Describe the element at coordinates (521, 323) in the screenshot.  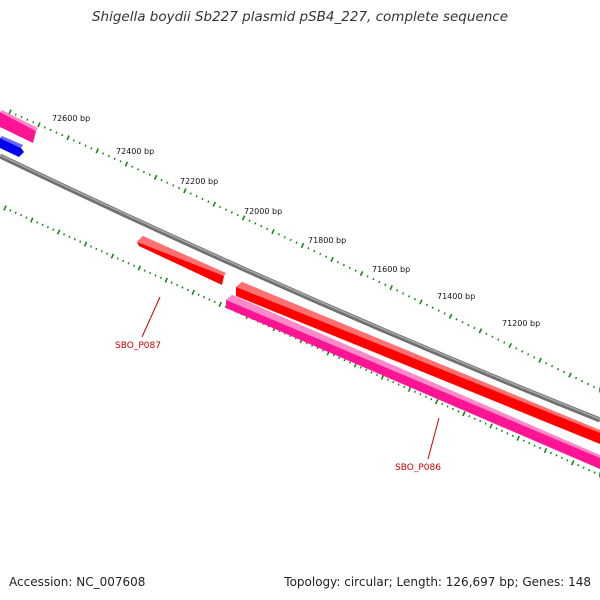
I see `tick-label-71200: 71200 bp` at that location.